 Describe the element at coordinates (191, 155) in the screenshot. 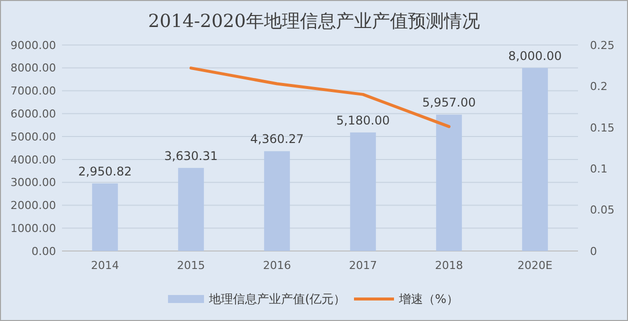

I see `data-label: 3,630.31` at that location.